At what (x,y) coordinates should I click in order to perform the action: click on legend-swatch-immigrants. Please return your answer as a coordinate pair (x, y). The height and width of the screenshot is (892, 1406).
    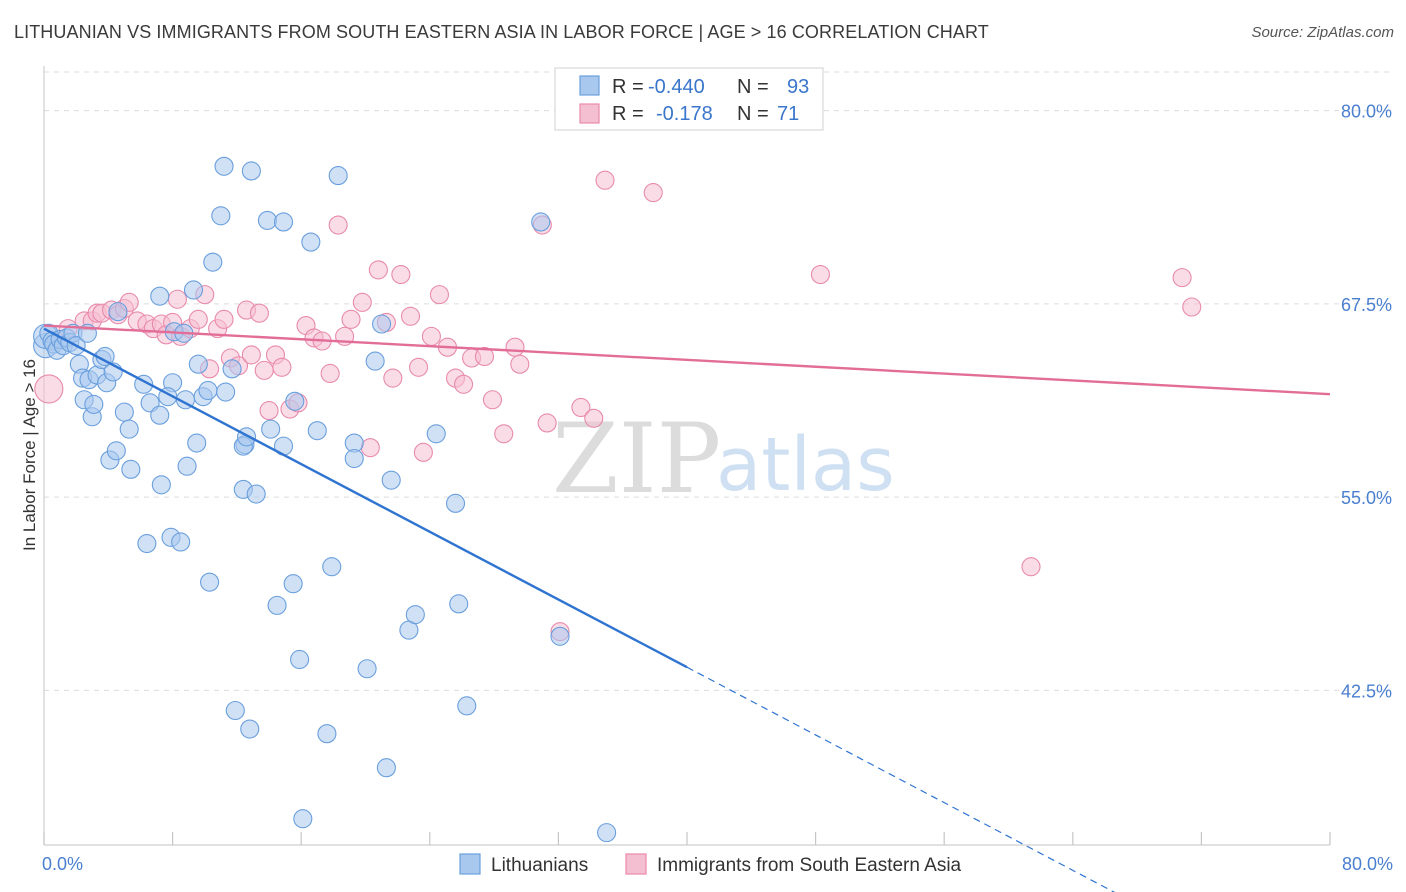
    Looking at the image, I should click on (636, 864).